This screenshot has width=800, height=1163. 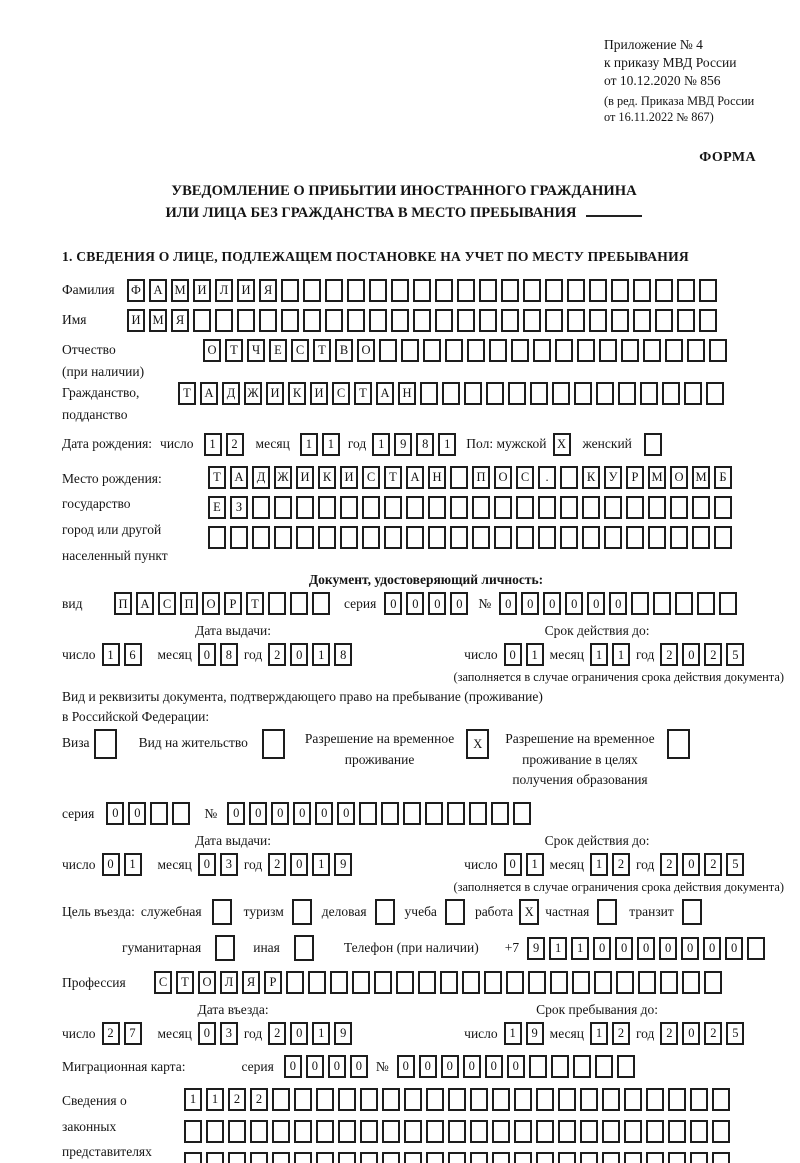 What do you see at coordinates (132, 1034) in the screenshot?
I see `char-box: 7` at bounding box center [132, 1034].